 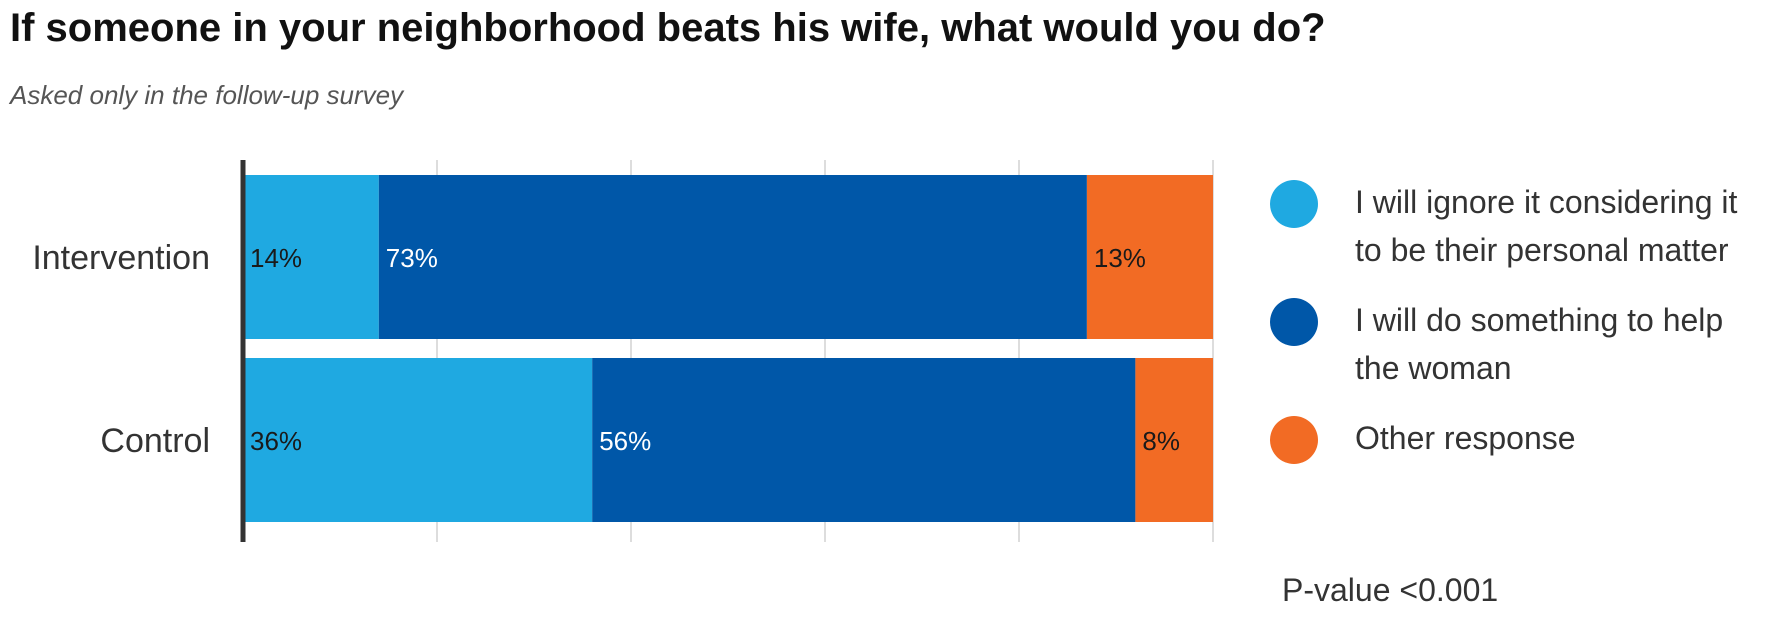 What do you see at coordinates (155, 441) in the screenshot?
I see `category-label: Control` at bounding box center [155, 441].